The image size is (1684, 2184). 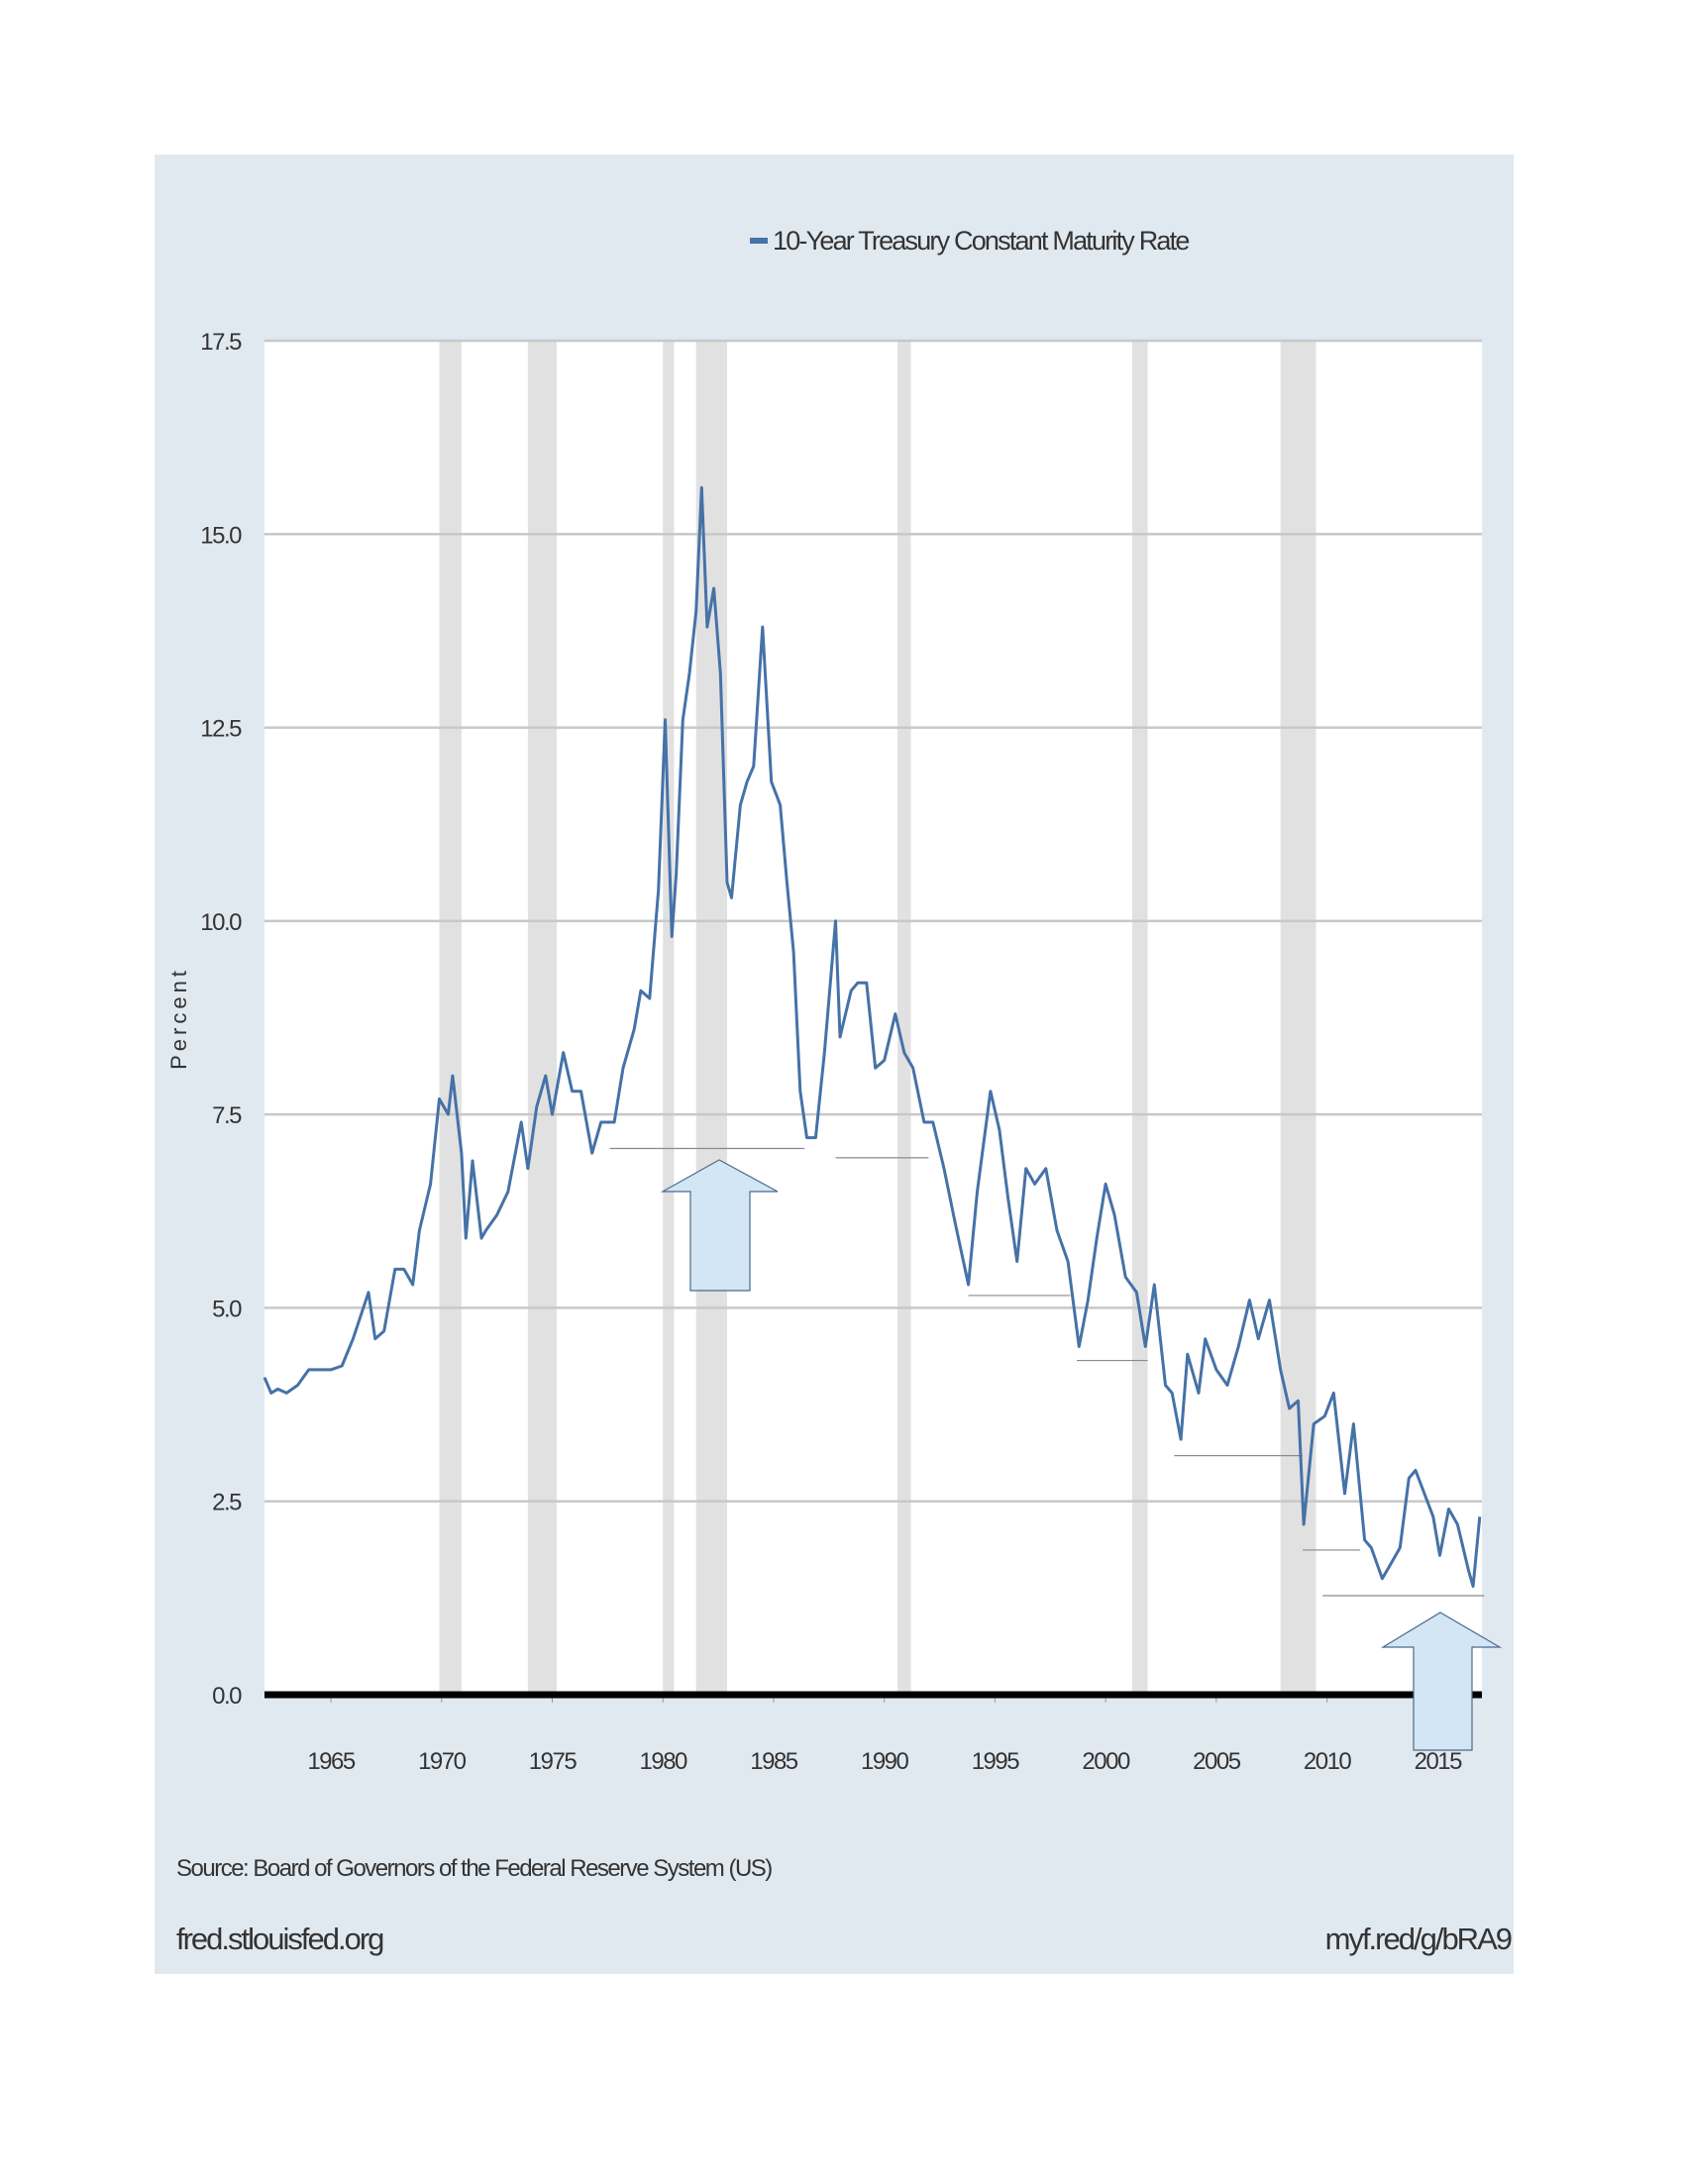 What do you see at coordinates (981, 241) in the screenshot?
I see `legend-label: 10-Year Treasury Constant Maturity Rate` at bounding box center [981, 241].